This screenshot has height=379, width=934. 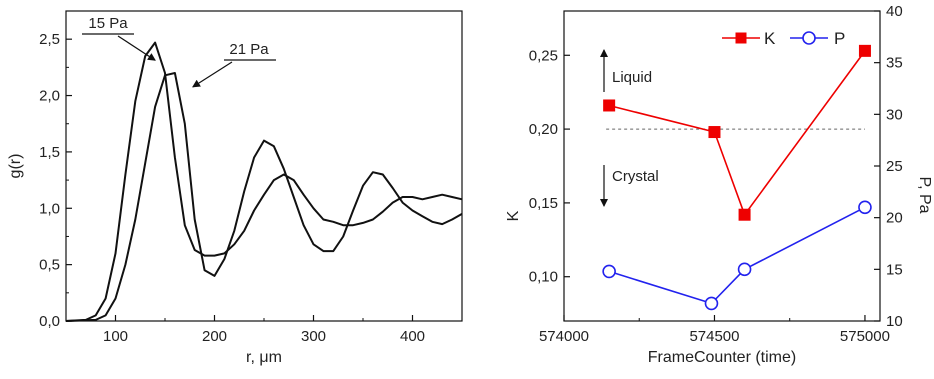 I want to click on crystal-label: Crystal, so click(x=635, y=176).